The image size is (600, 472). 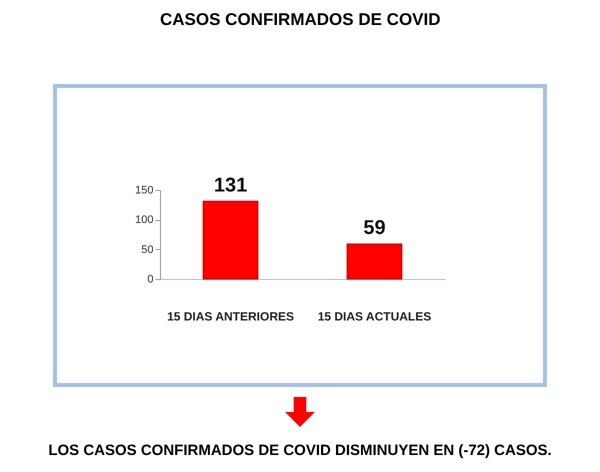 What do you see at coordinates (374, 227) in the screenshot?
I see `data-label: 59` at bounding box center [374, 227].